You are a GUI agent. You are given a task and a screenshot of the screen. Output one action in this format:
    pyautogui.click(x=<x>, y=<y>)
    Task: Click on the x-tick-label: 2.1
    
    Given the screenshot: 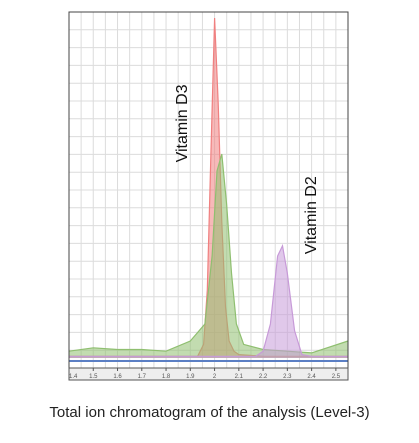 What is the action you would take?
    pyautogui.click(x=239, y=377)
    